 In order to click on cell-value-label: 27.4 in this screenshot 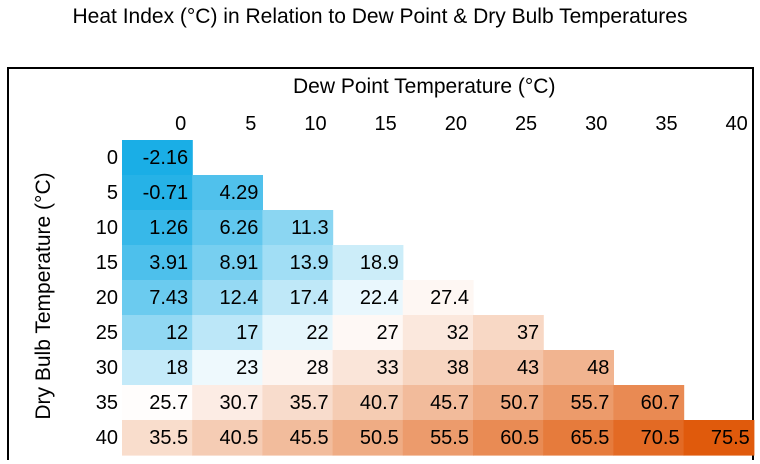, I will do `click(449, 298)`.